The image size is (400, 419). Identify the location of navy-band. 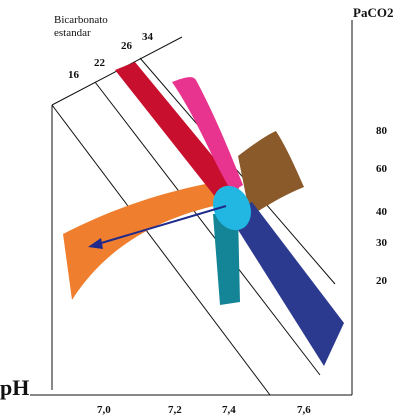
(286, 284).